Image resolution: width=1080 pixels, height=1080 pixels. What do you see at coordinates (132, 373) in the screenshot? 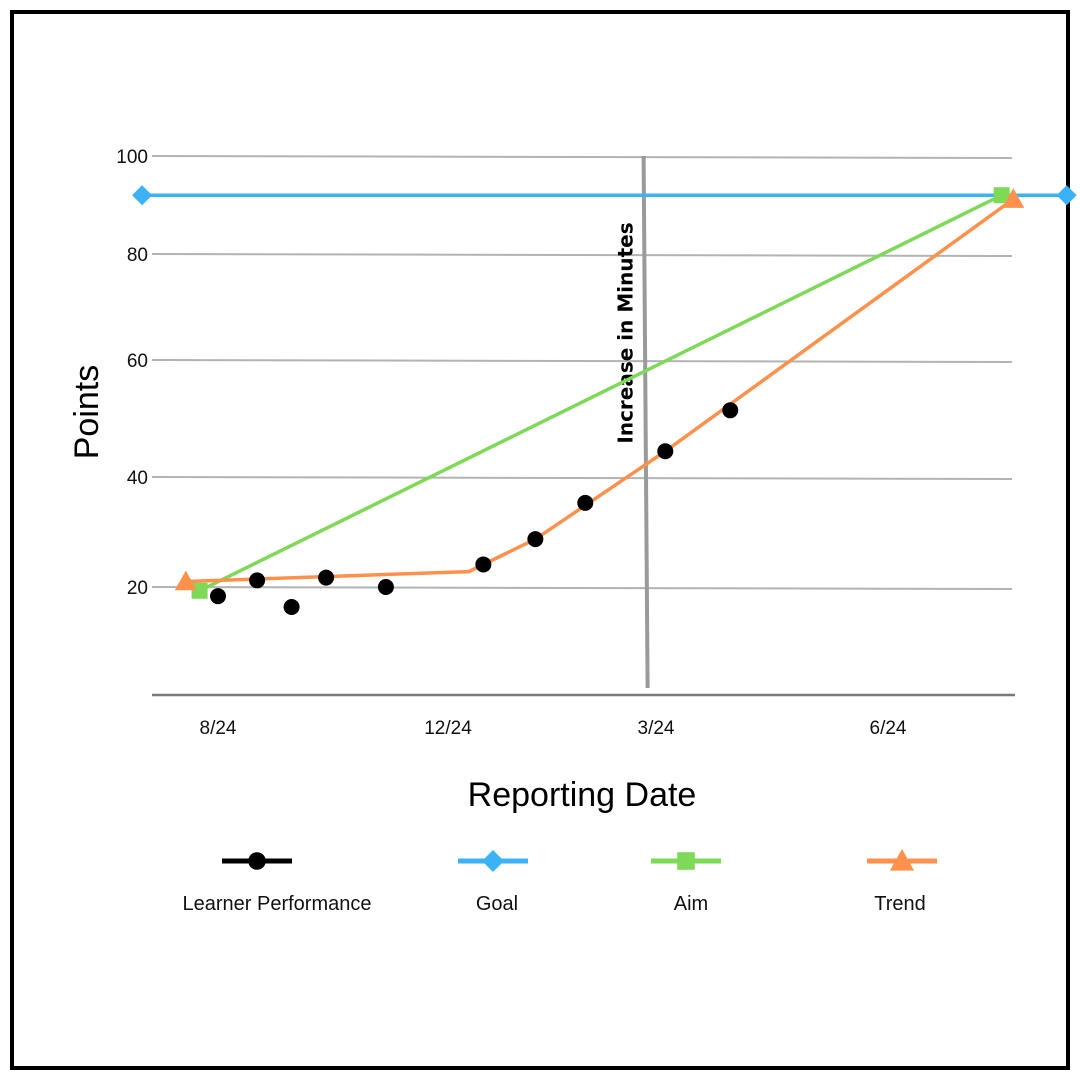
I see `y-tick-labels: 20 40 60 80 100` at bounding box center [132, 373].